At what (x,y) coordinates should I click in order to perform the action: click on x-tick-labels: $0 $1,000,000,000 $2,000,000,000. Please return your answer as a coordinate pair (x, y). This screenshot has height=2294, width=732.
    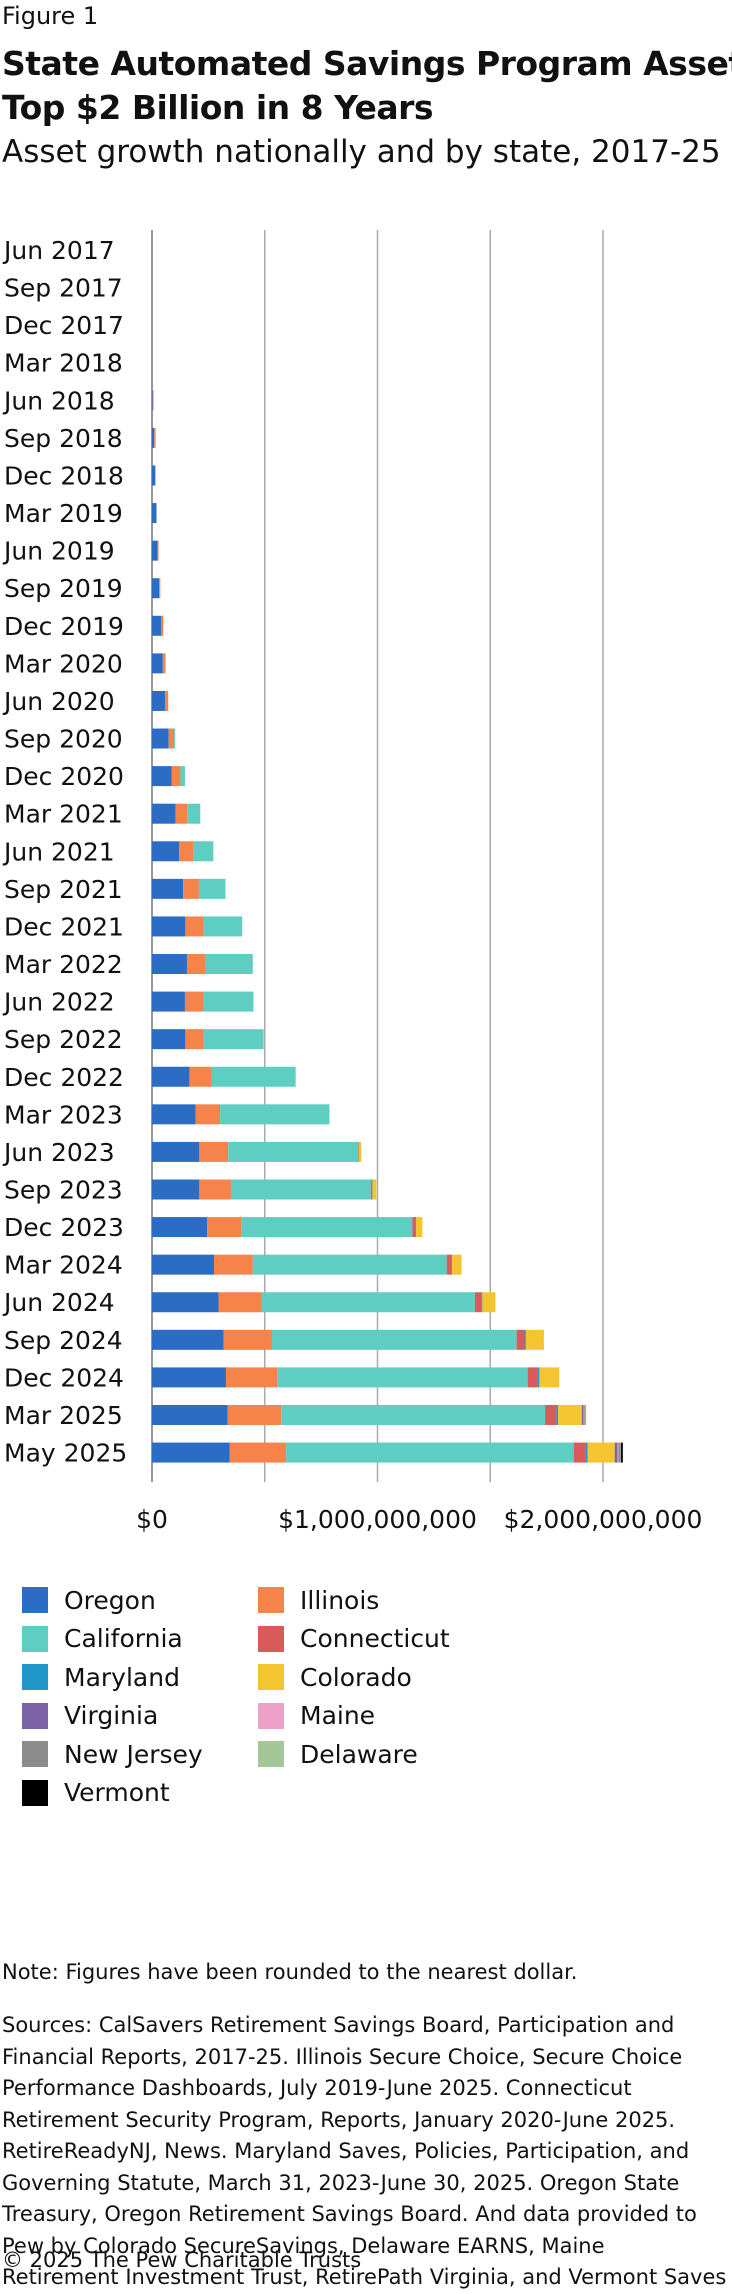
    Looking at the image, I should click on (419, 1519).